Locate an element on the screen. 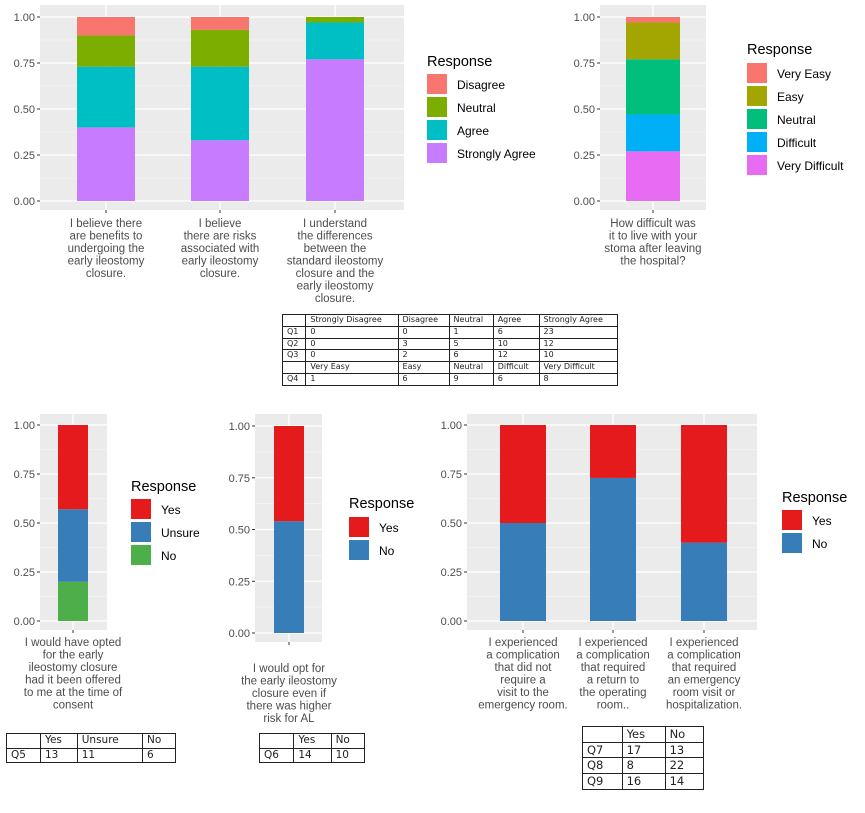 Image resolution: width=865 pixels, height=813 pixels. table-cell: Yes is located at coordinates (312, 741).